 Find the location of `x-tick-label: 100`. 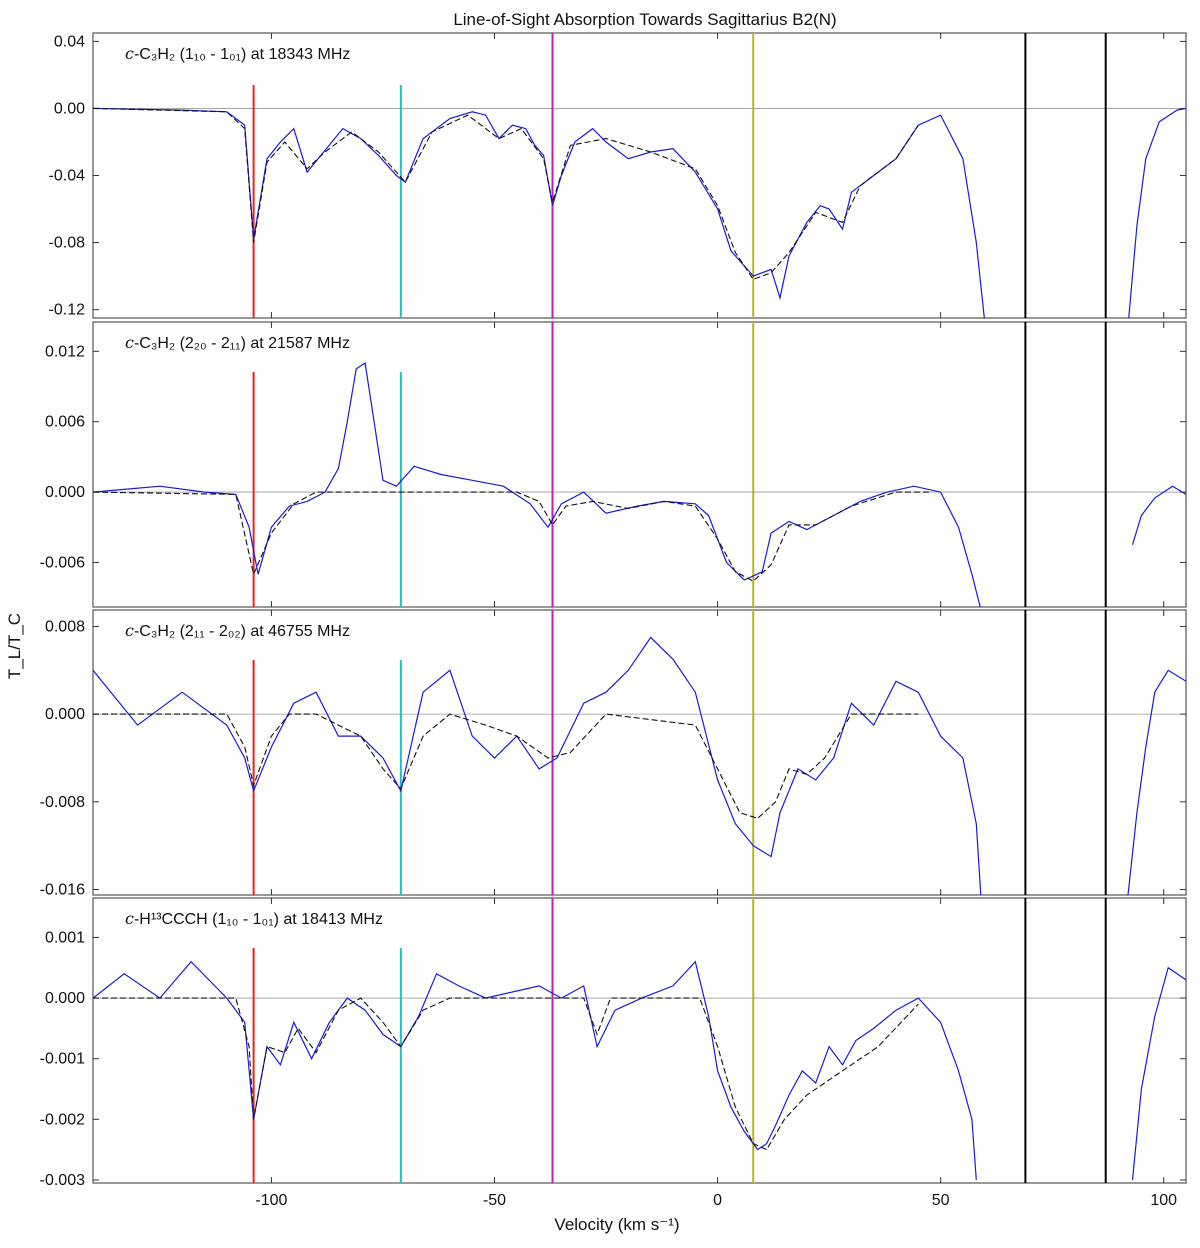

x-tick-label: 100 is located at coordinates (1163, 1200).